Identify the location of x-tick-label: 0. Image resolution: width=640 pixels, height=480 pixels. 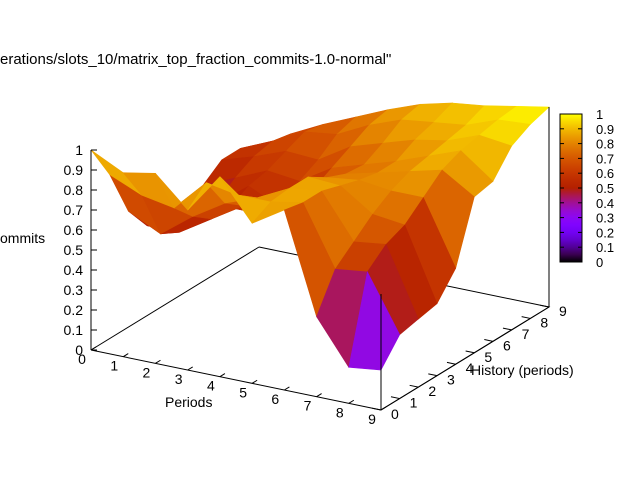
(82, 359).